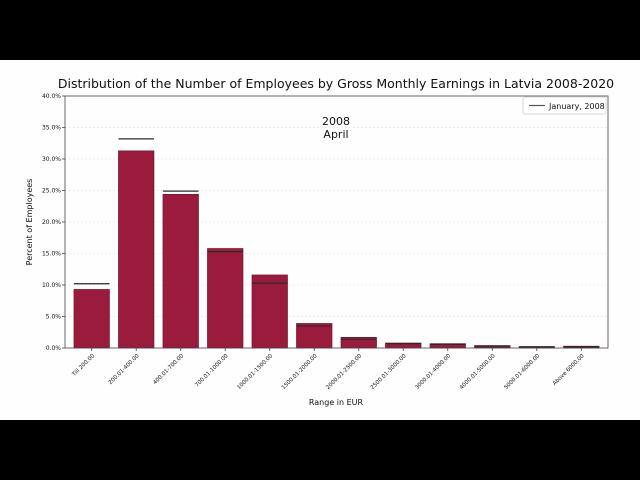  What do you see at coordinates (51, 191) in the screenshot?
I see `y-tick-label: 25.0%` at bounding box center [51, 191].